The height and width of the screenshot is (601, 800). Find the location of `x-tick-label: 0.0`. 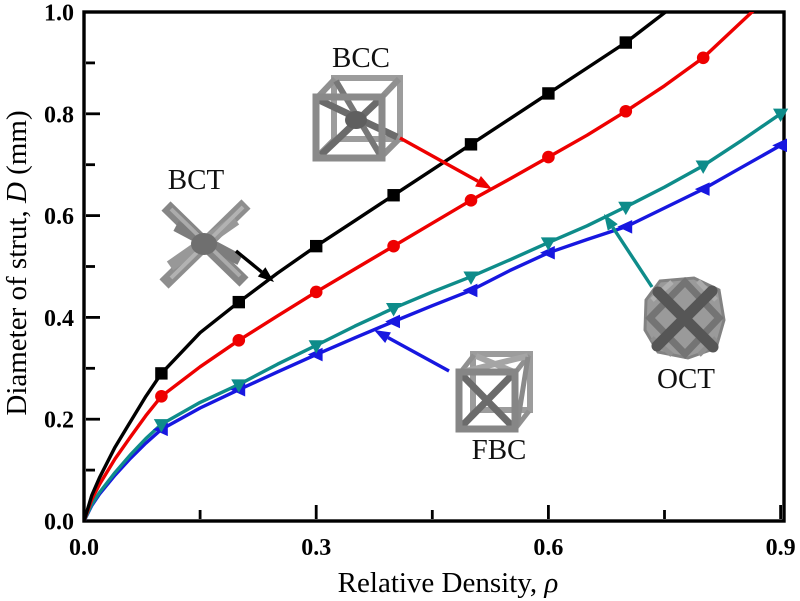

x-tick-label: 0.0 is located at coordinates (84, 548).